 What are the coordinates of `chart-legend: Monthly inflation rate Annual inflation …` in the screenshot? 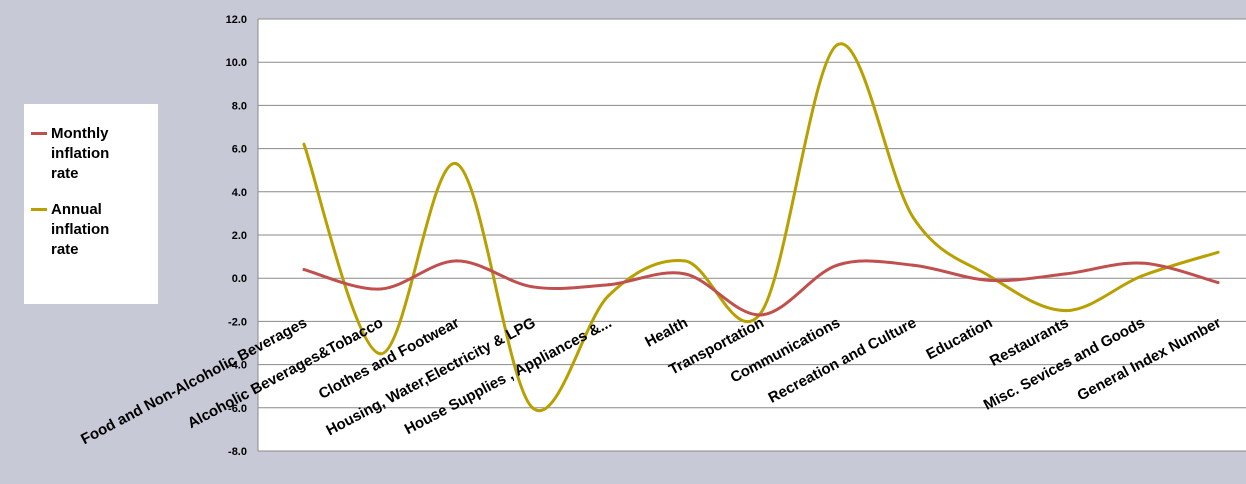 It's located at (91, 204).